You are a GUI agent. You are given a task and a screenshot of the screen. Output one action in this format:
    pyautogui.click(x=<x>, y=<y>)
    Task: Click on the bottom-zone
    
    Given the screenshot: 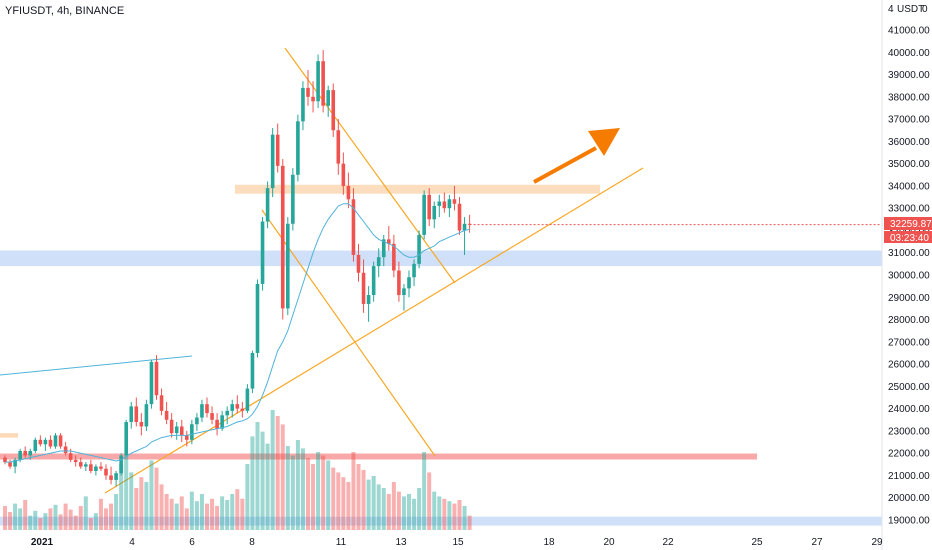 What is the action you would take?
    pyautogui.click(x=441, y=521)
    